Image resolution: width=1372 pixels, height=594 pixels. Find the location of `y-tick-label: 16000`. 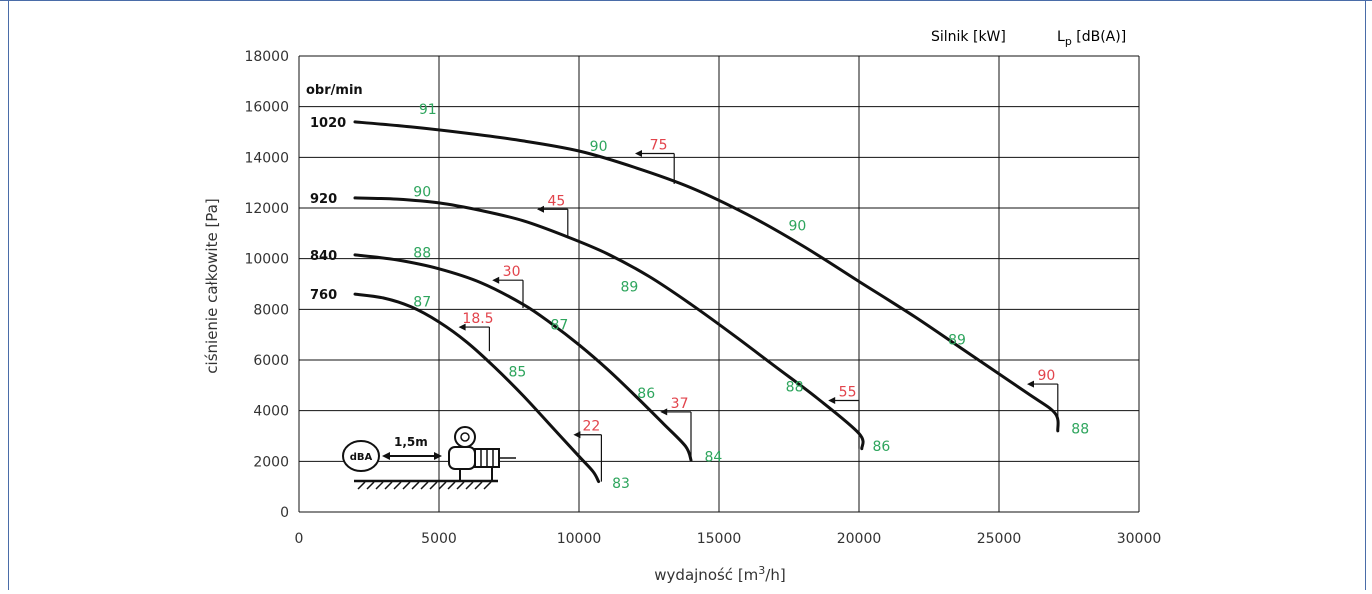

y-tick-label: 16000 is located at coordinates (266, 108).